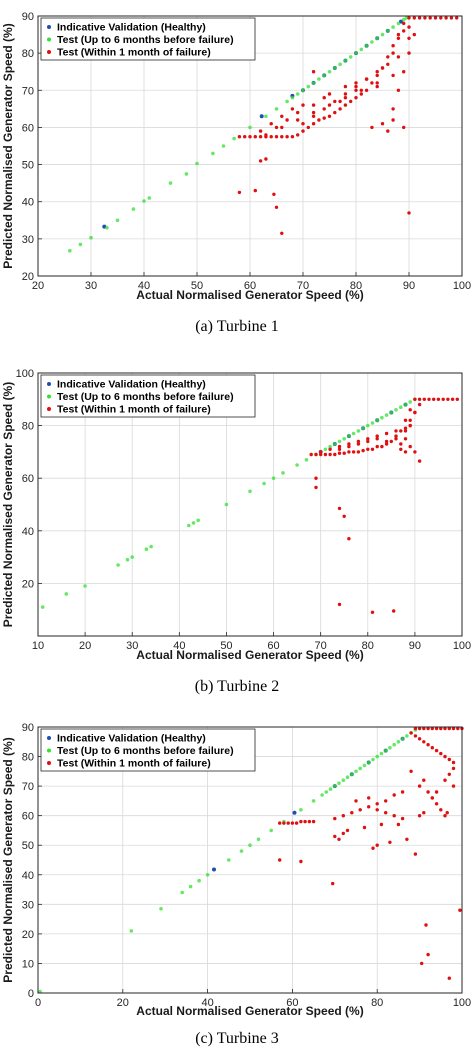 The width and height of the screenshot is (474, 1054). I want to click on y-tick-label: 70, so click(28, 787).